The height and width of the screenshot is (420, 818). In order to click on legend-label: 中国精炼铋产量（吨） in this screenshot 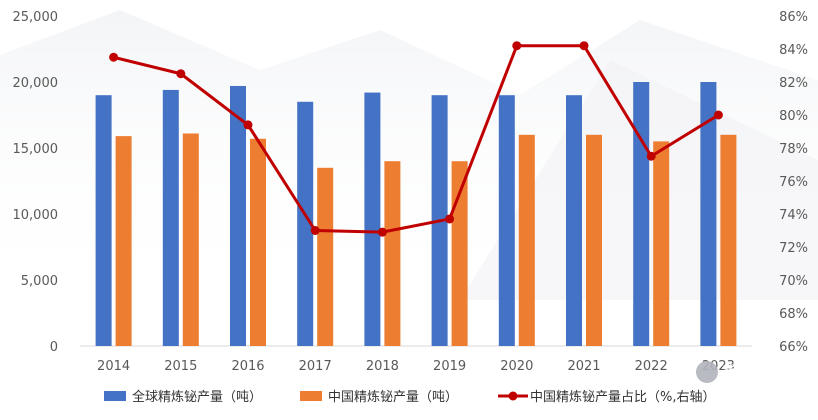, I will do `click(393, 397)`.